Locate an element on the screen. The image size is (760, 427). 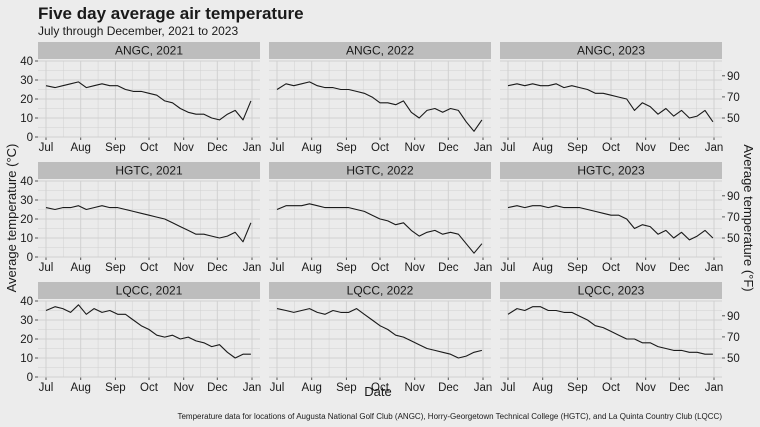
panel-0-y-tick: 40 is located at coordinates (26, 62).